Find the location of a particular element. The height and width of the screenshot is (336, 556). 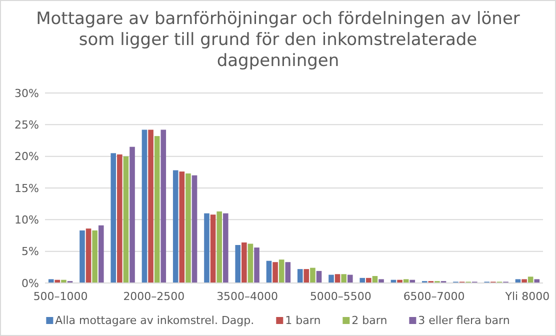

y-tick-label: 10% is located at coordinates (26, 220).